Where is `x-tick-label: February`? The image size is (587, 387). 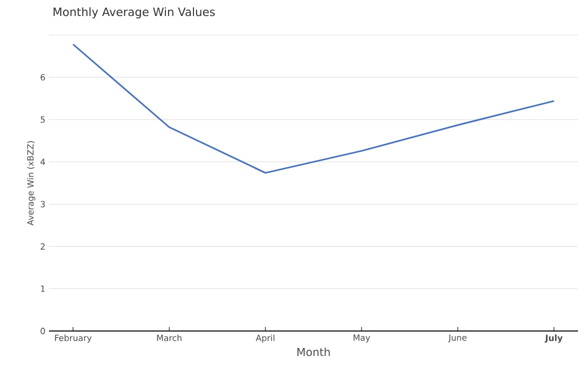 x-tick-label: February is located at coordinates (73, 338).